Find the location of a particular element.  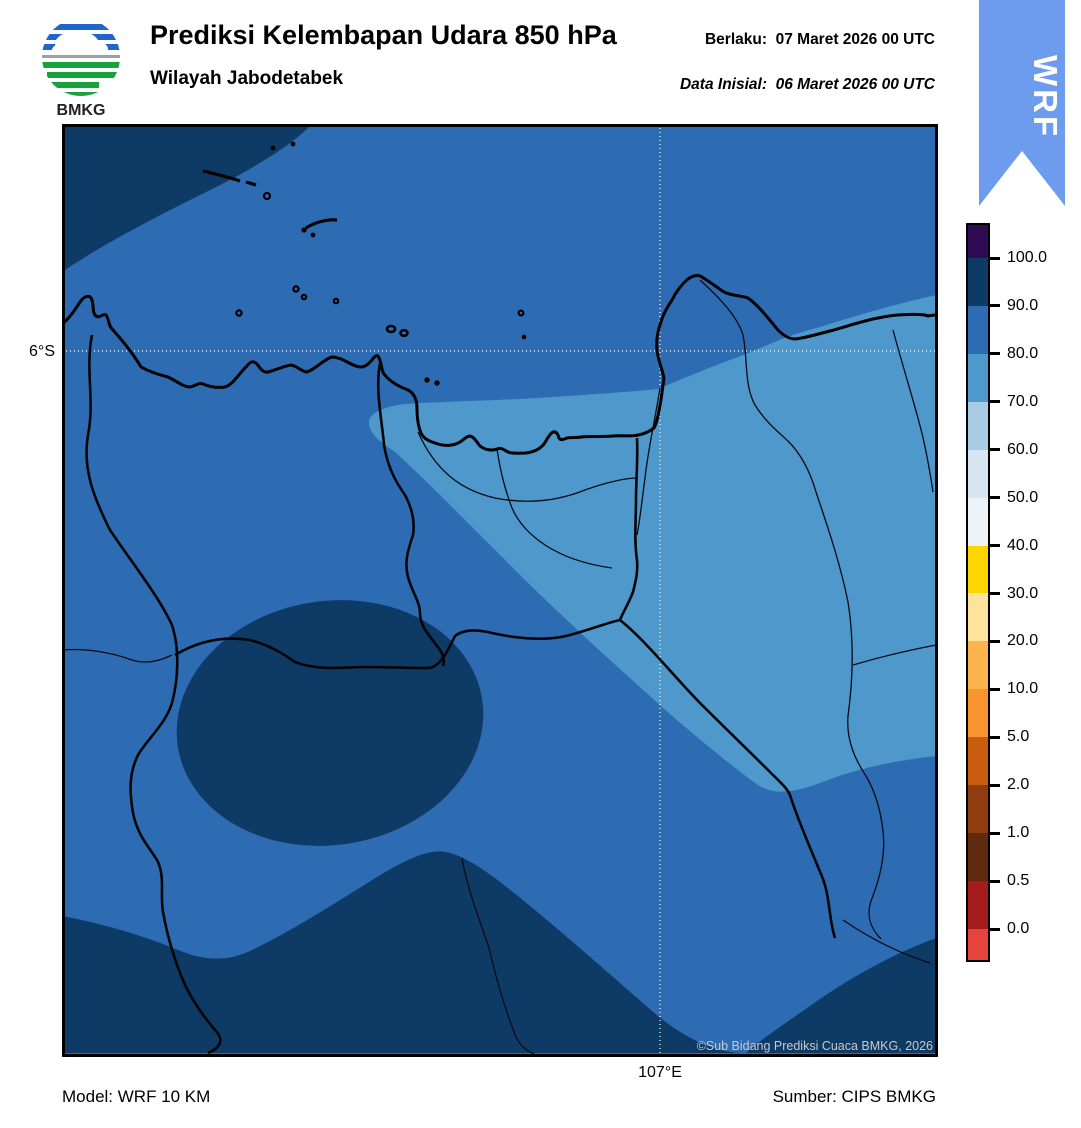

bmkg-logo: BMKG is located at coordinates (81, 68).